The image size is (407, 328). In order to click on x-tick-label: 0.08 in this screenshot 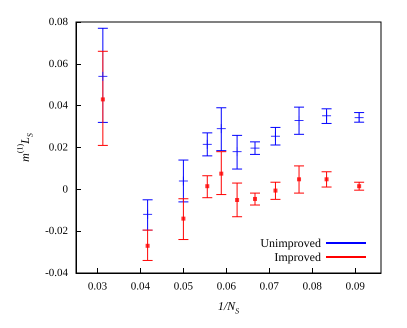, I will do `click(312, 286)`.